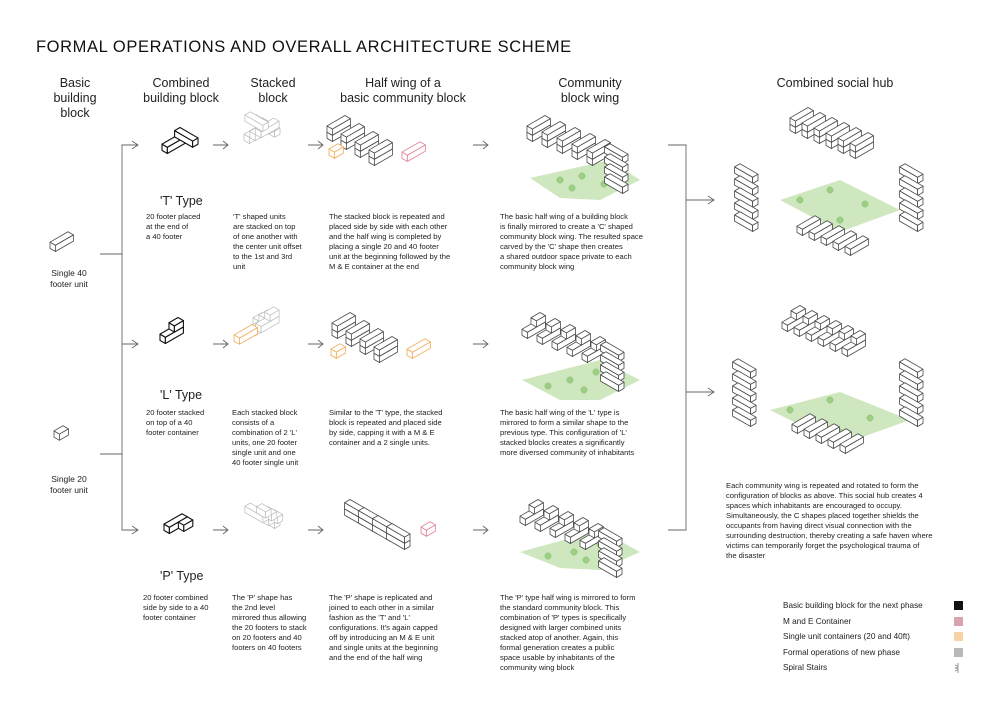  I want to click on half-wing-t-single, so click(336, 151).